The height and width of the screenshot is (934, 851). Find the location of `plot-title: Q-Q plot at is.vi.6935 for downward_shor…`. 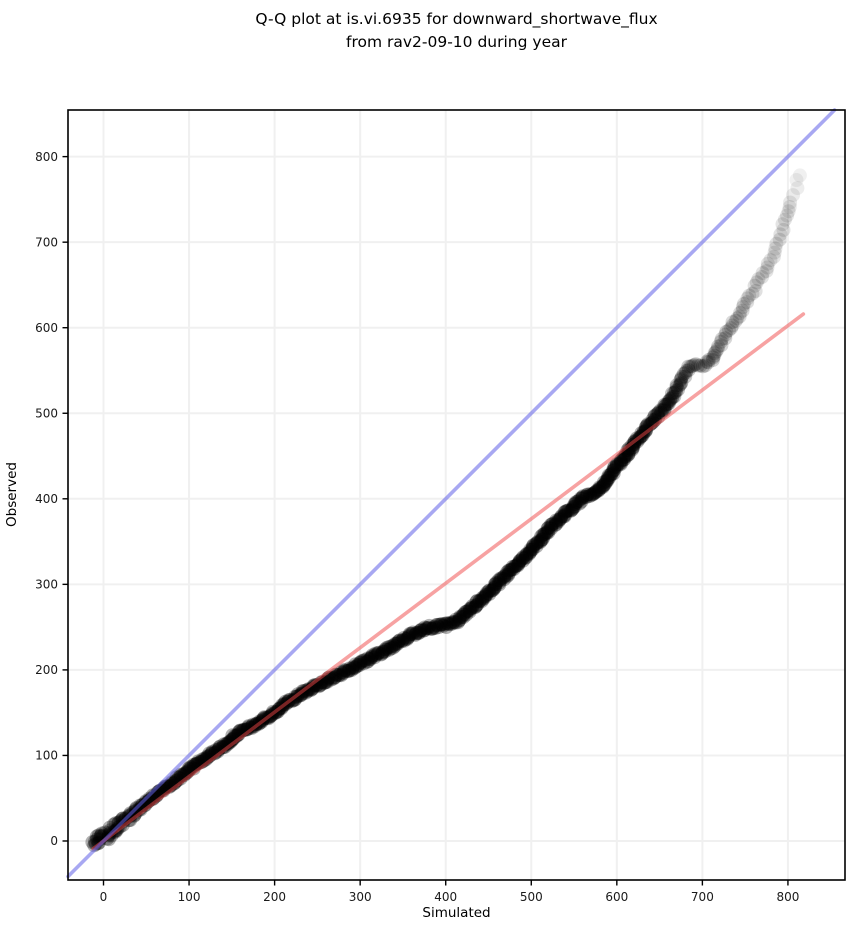

plot-title: Q-Q plot at is.vi.6935 for downward_shor… is located at coordinates (456, 31).